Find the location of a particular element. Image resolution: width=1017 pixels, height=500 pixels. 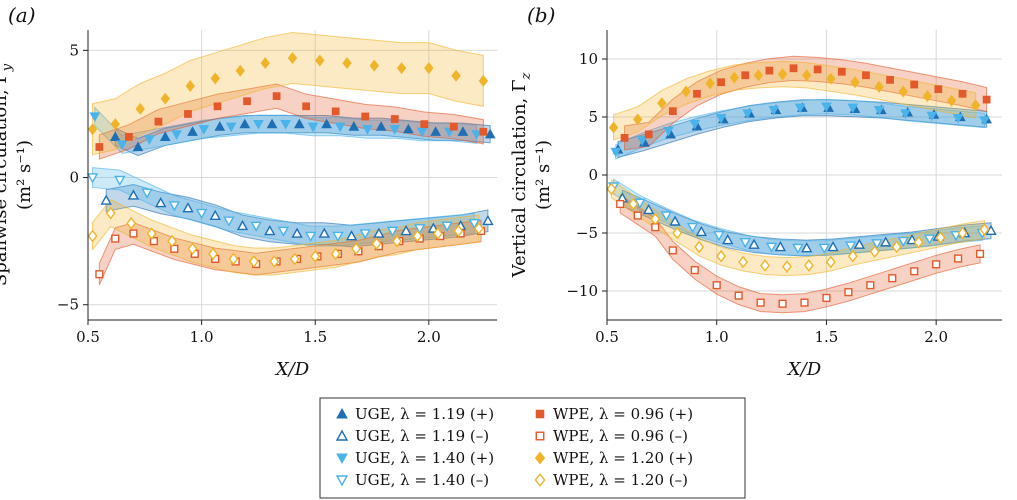

x-axis-title: X/D is located at coordinates (804, 369).